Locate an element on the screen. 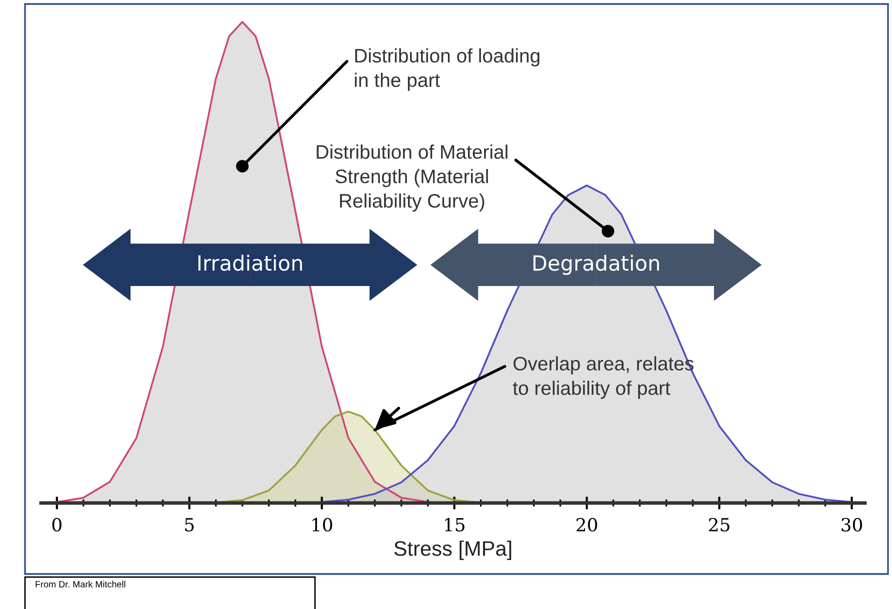 The image size is (892, 609). text: From Dr. Mark Mitchell is located at coordinates (81, 584).